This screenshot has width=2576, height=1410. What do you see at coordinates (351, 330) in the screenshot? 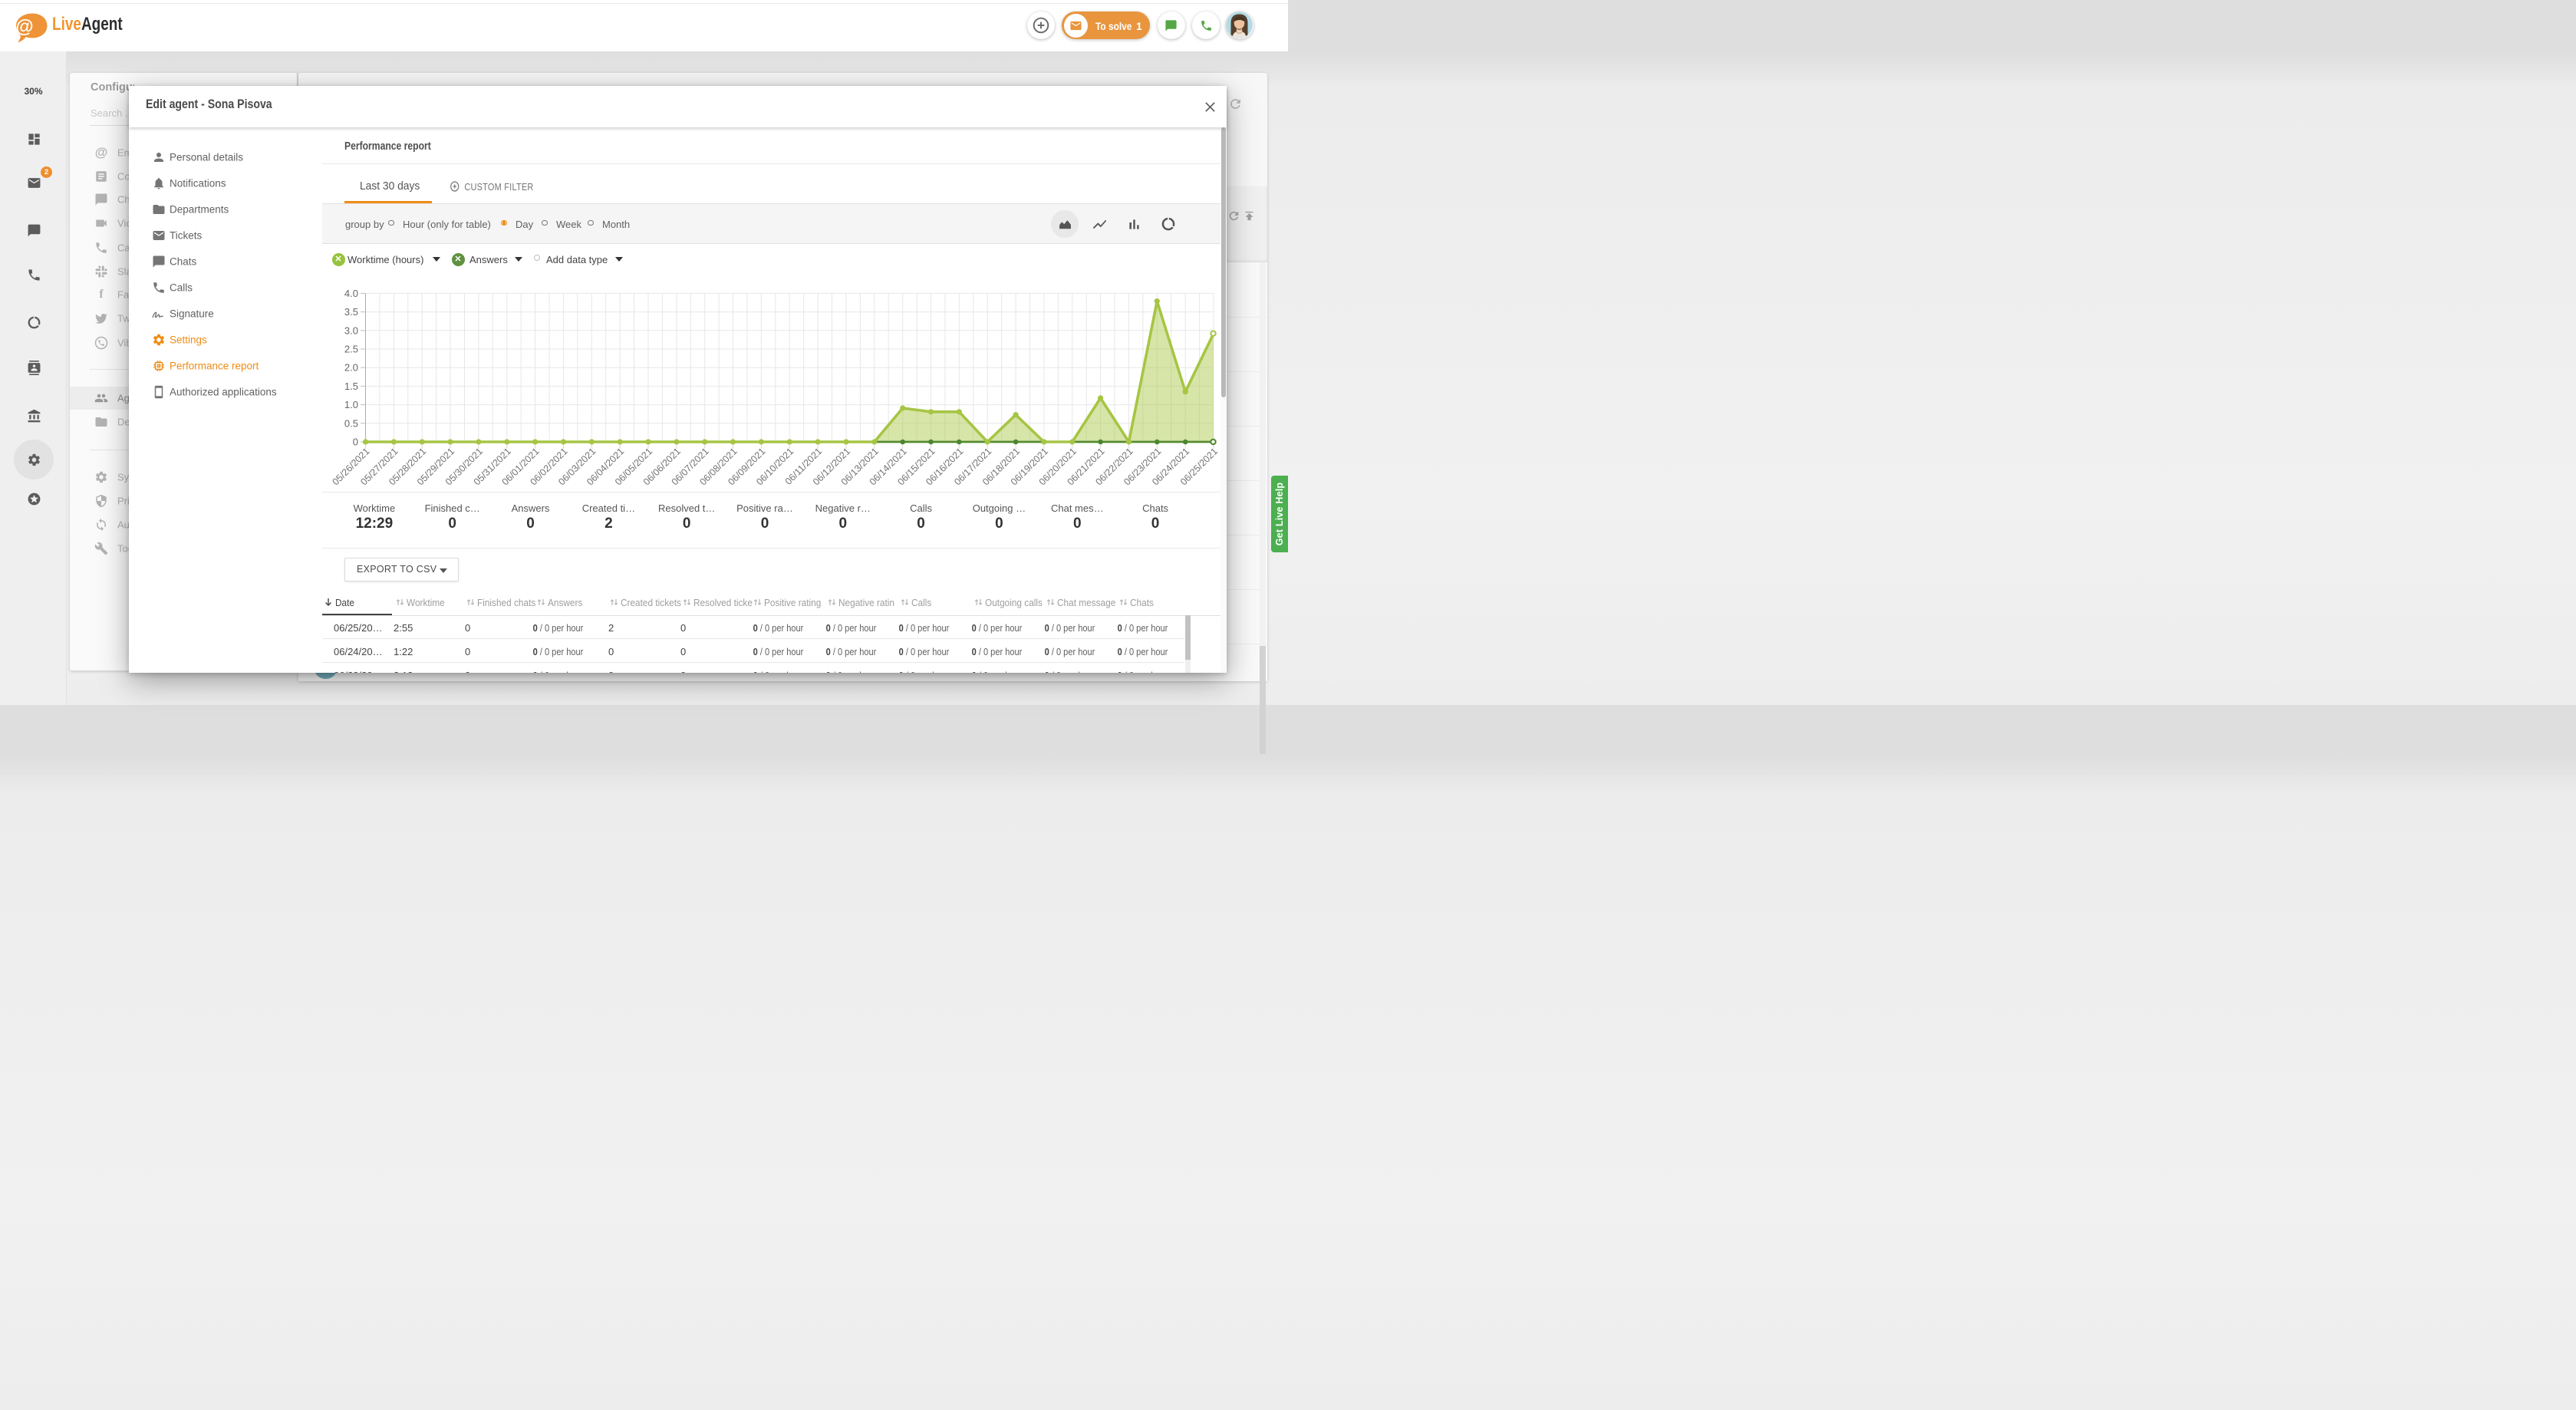
I see `svg-text: 3.0` at bounding box center [351, 330].